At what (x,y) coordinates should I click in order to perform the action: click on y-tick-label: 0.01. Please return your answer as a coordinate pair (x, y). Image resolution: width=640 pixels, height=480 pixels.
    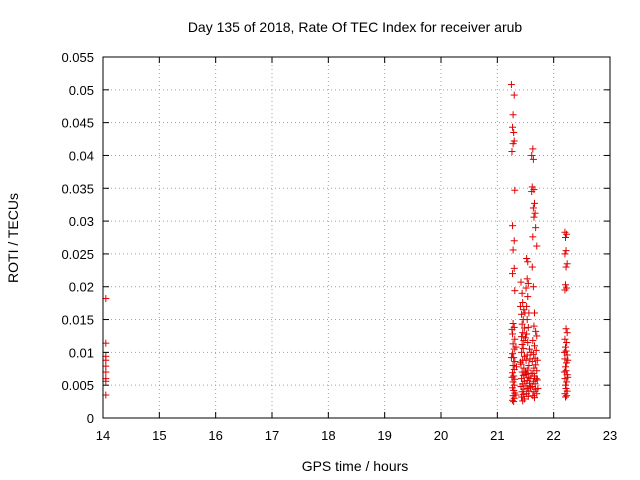
    Looking at the image, I should click on (81, 352).